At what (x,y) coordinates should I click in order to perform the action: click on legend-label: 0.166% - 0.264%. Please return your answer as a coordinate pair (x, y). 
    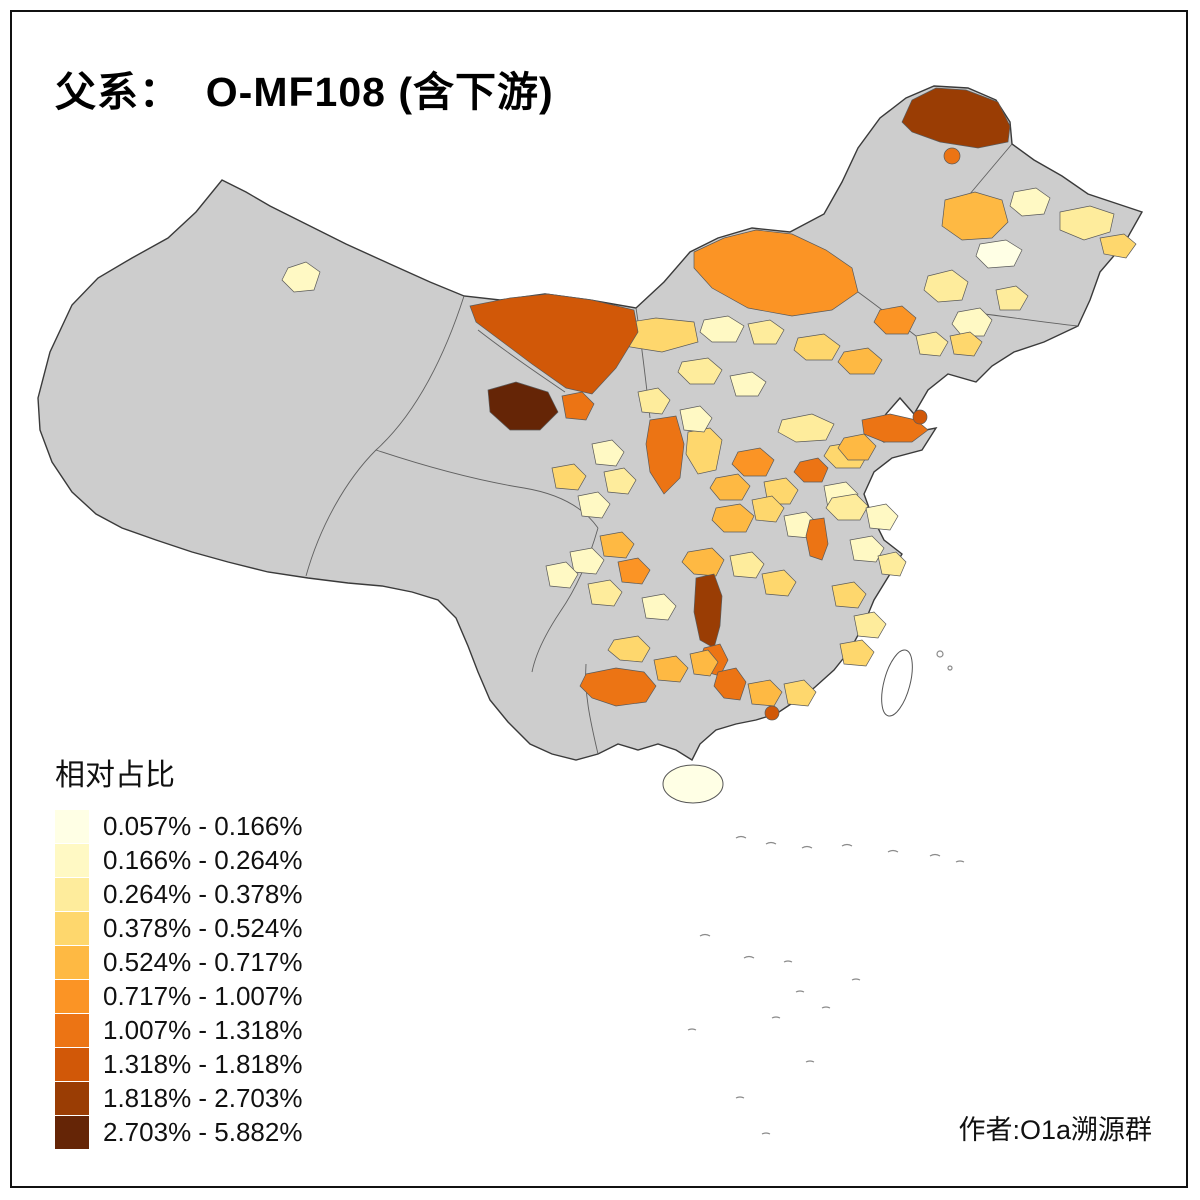
    Looking at the image, I should click on (203, 860).